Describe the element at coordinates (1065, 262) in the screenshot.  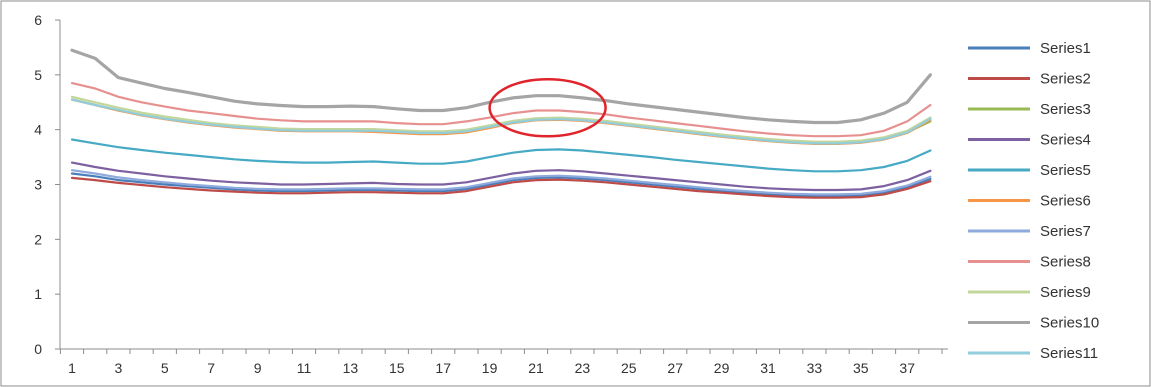
I see `legend-label: Series8` at that location.